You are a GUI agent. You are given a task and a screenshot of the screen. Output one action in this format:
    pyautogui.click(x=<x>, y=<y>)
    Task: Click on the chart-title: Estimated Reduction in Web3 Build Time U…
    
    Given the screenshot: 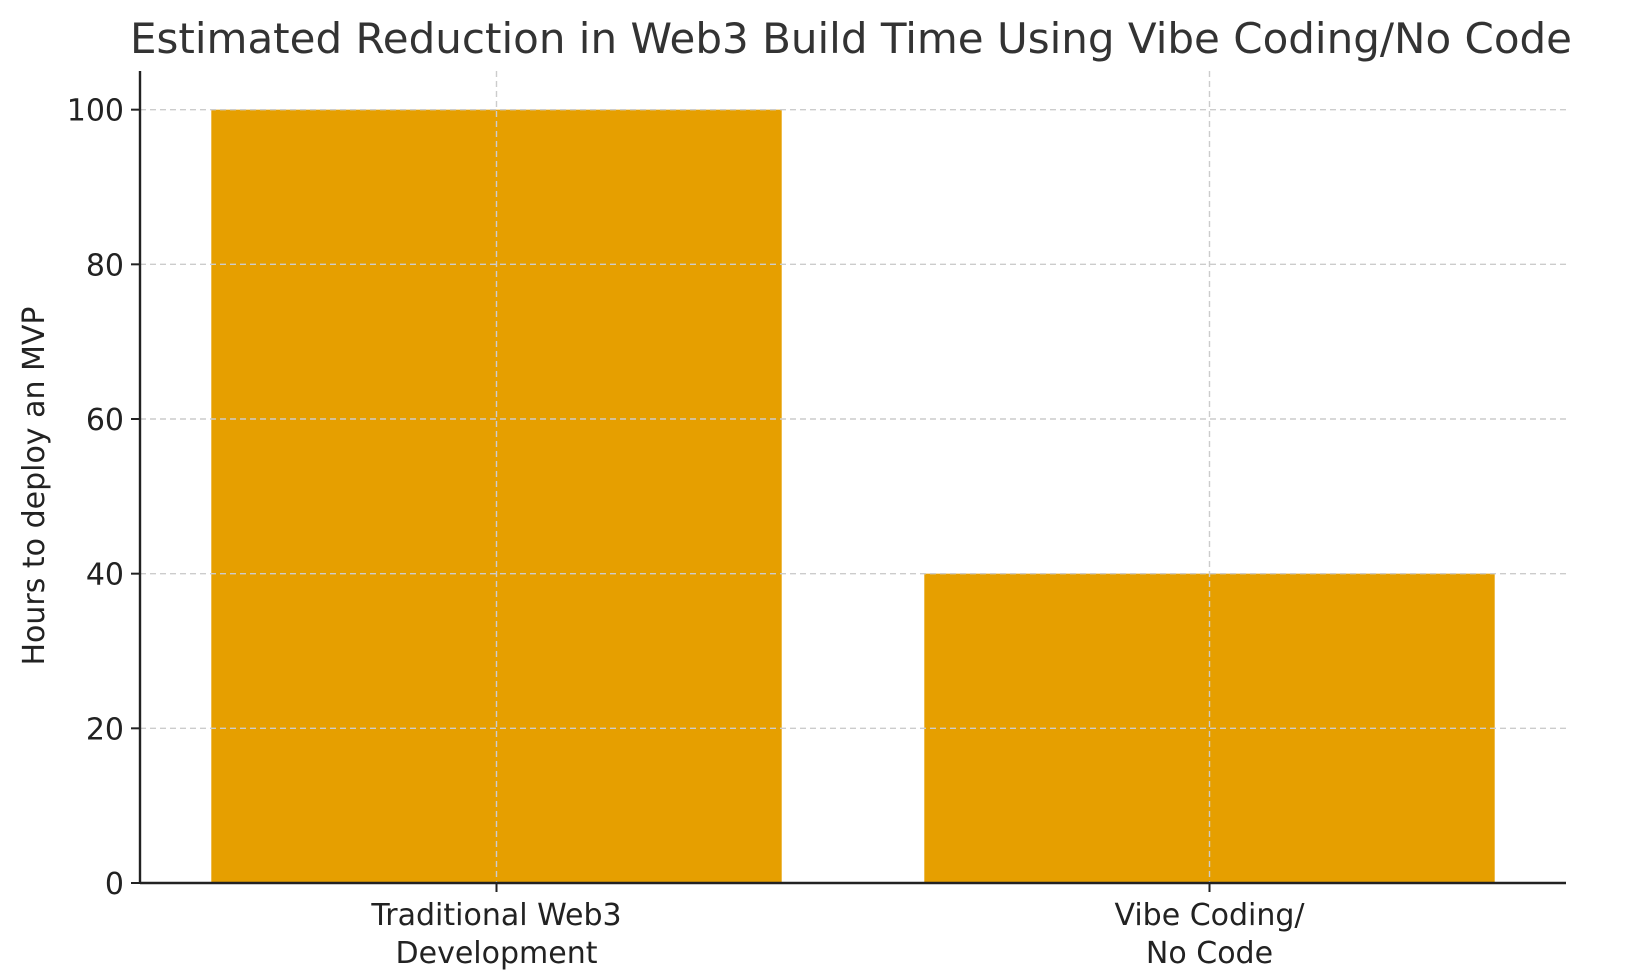 What is the action you would take?
    pyautogui.click(x=851, y=38)
    